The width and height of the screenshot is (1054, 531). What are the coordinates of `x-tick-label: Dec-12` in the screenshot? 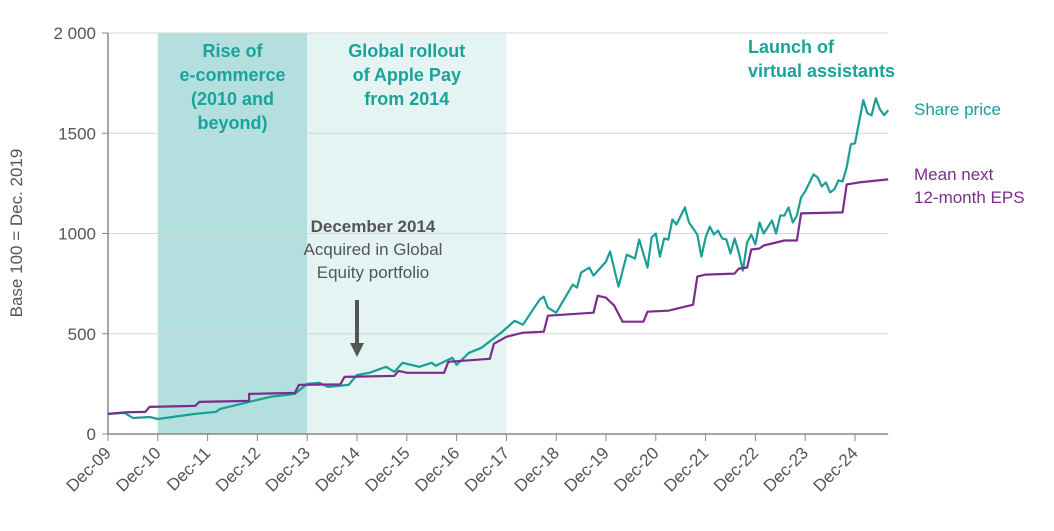 It's located at (238, 469).